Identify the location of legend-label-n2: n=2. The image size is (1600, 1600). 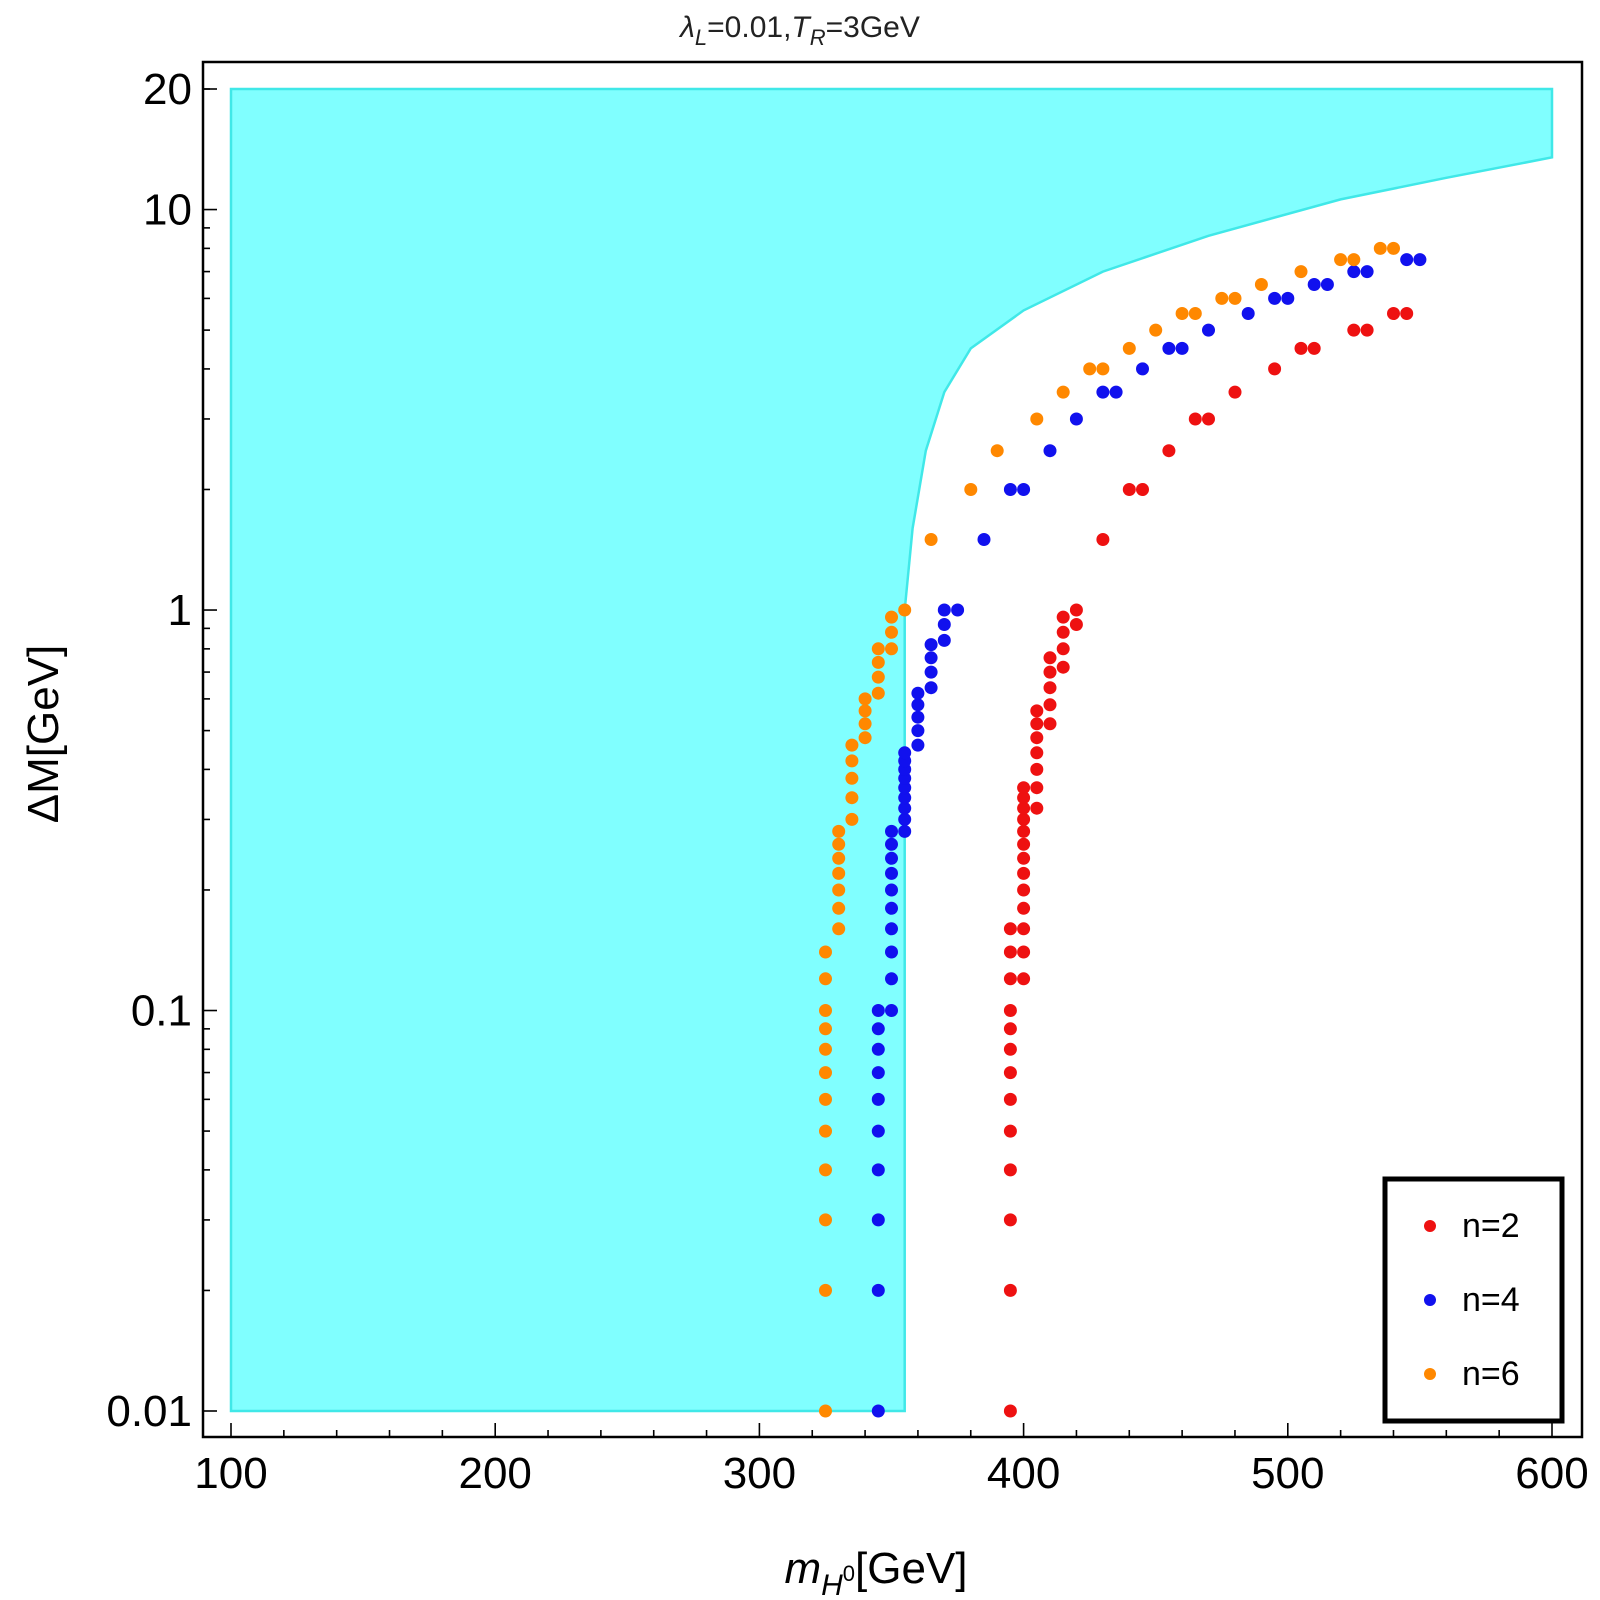
(1491, 1226).